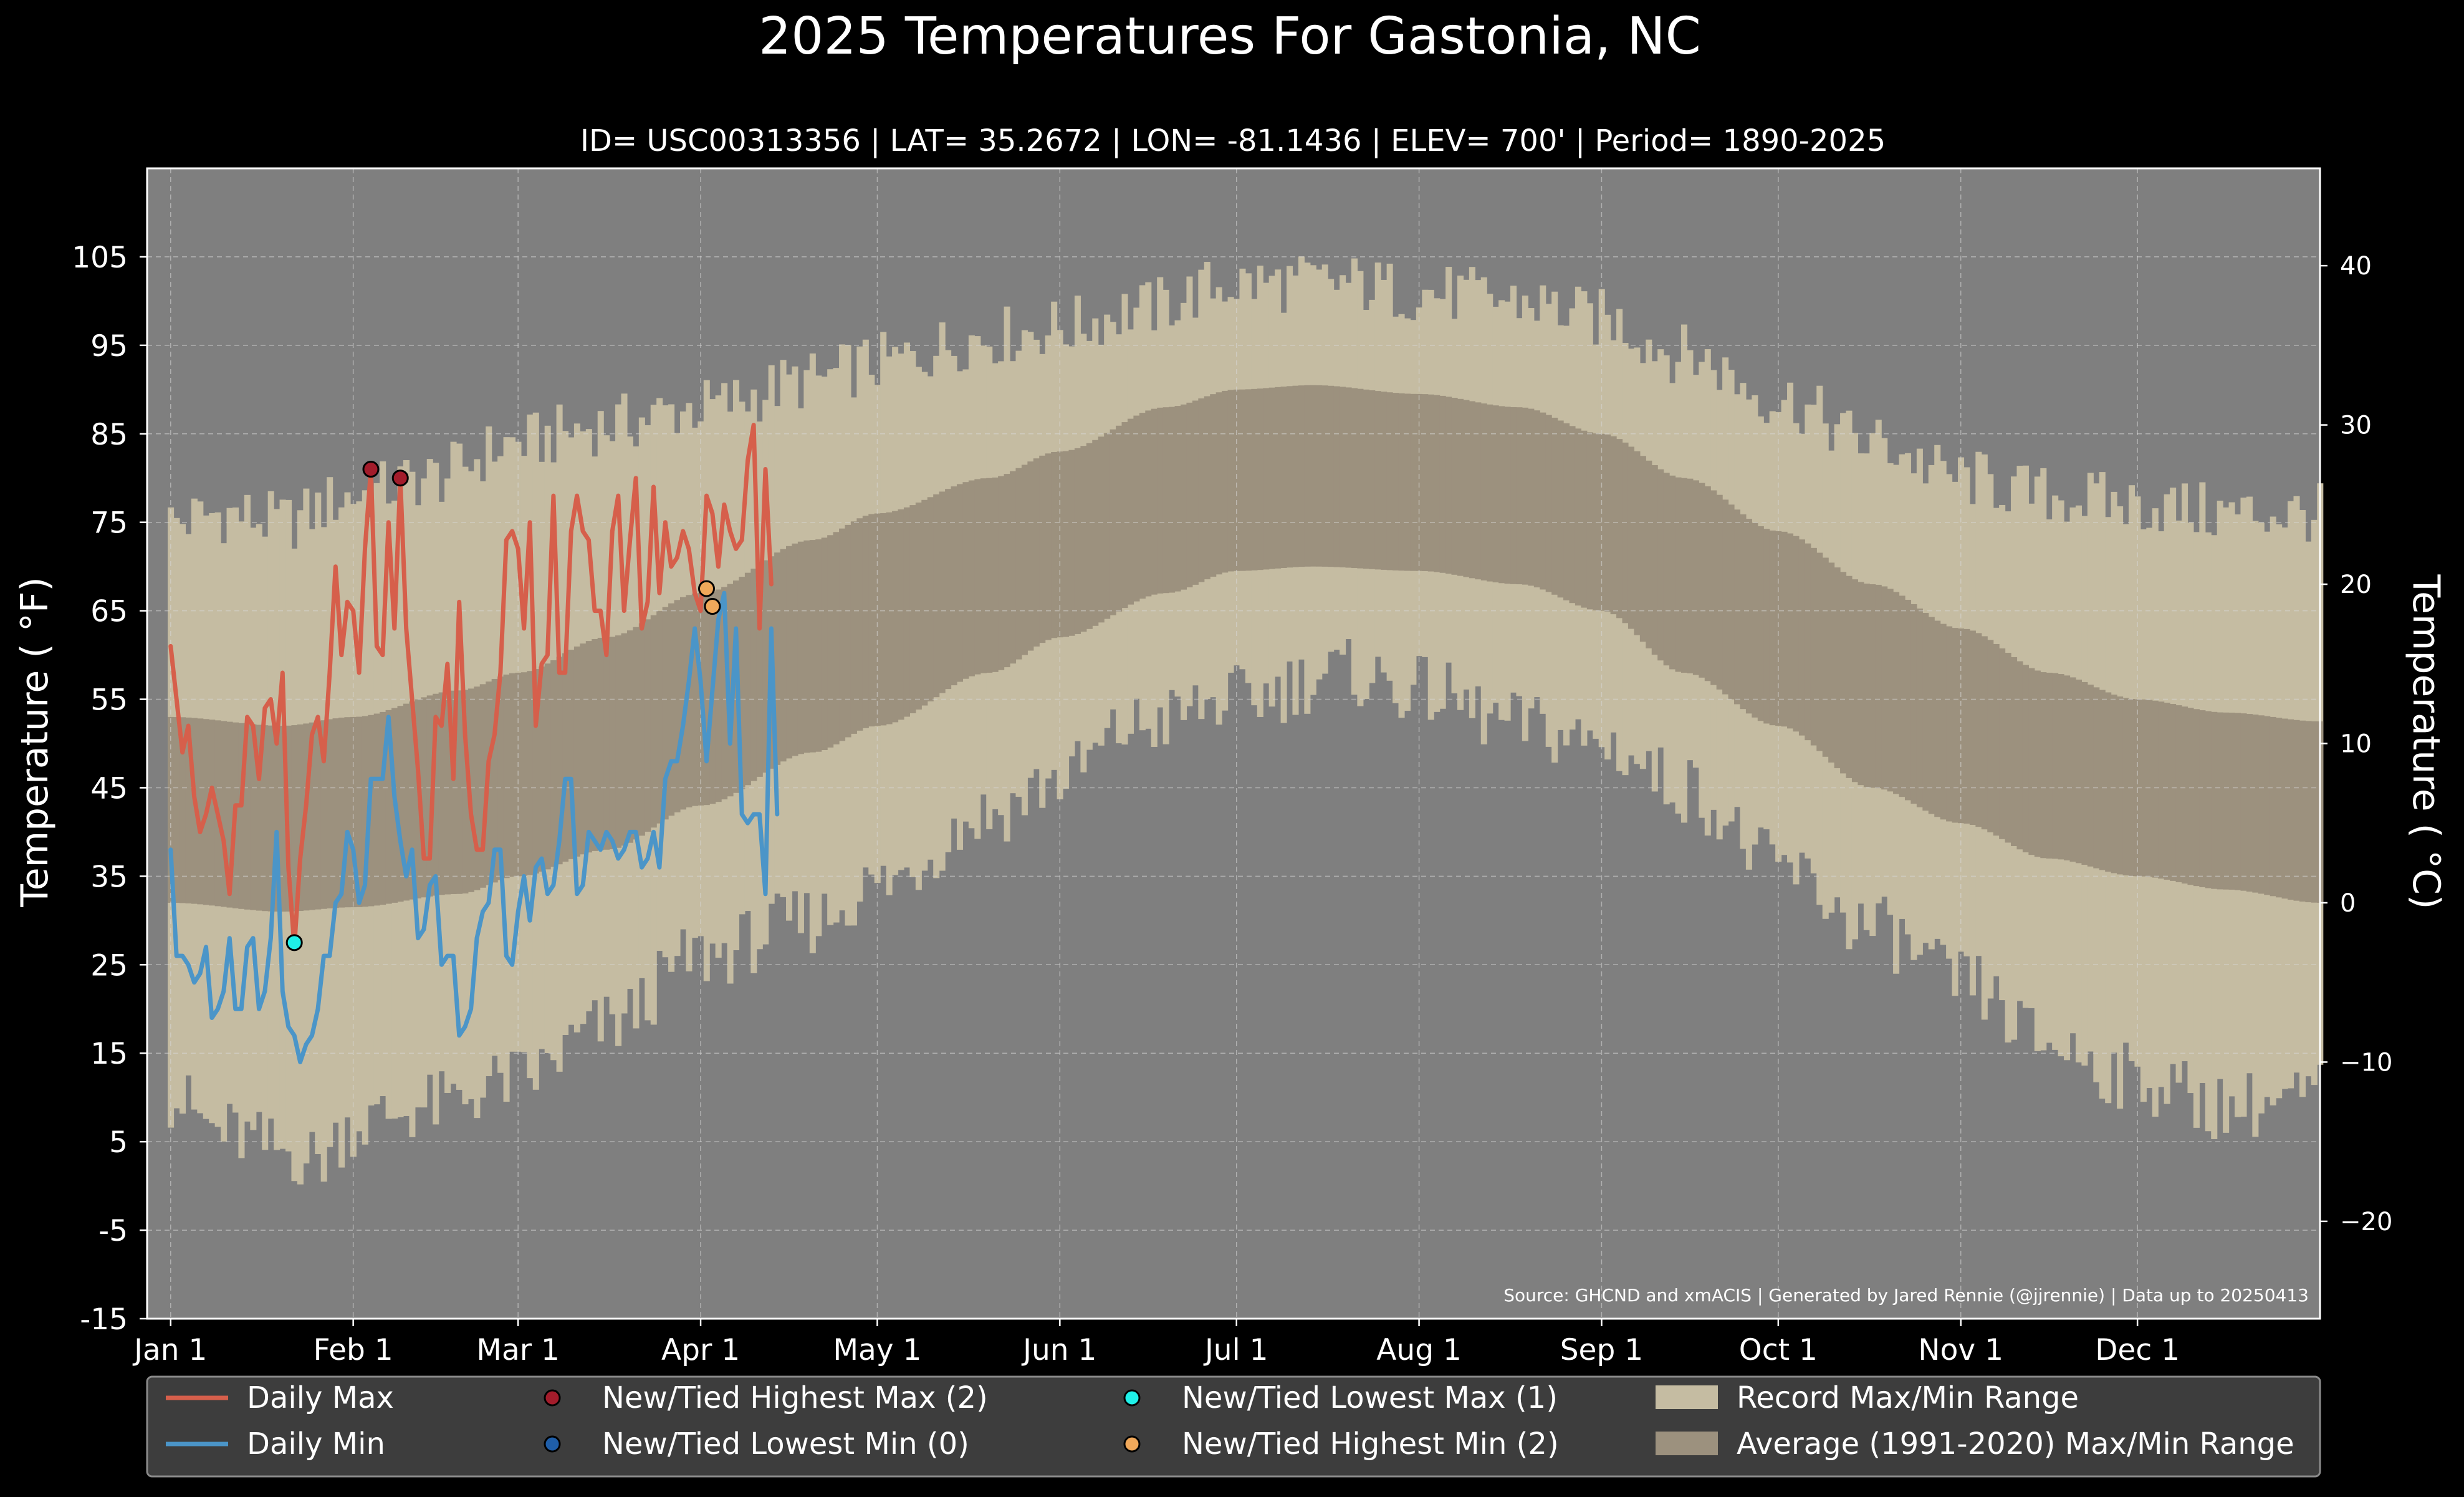 The image size is (2464, 1497). I want to click on legend-label: New/Tied Lowest Max (1), so click(1370, 1397).